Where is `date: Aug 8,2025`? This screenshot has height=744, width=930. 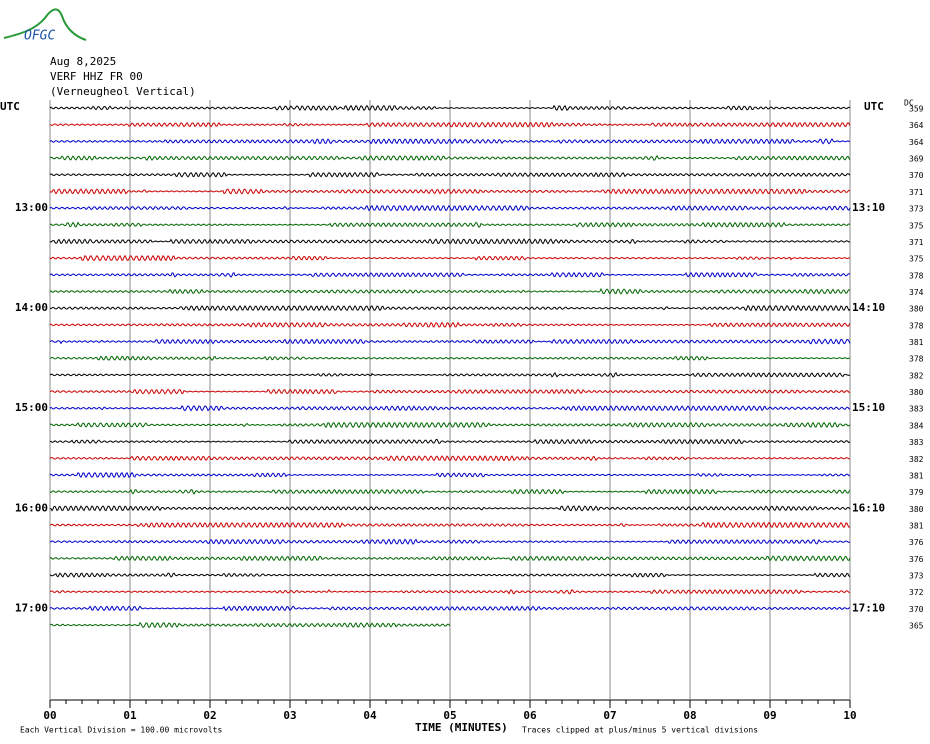
date: Aug 8,2025 is located at coordinates (83, 61).